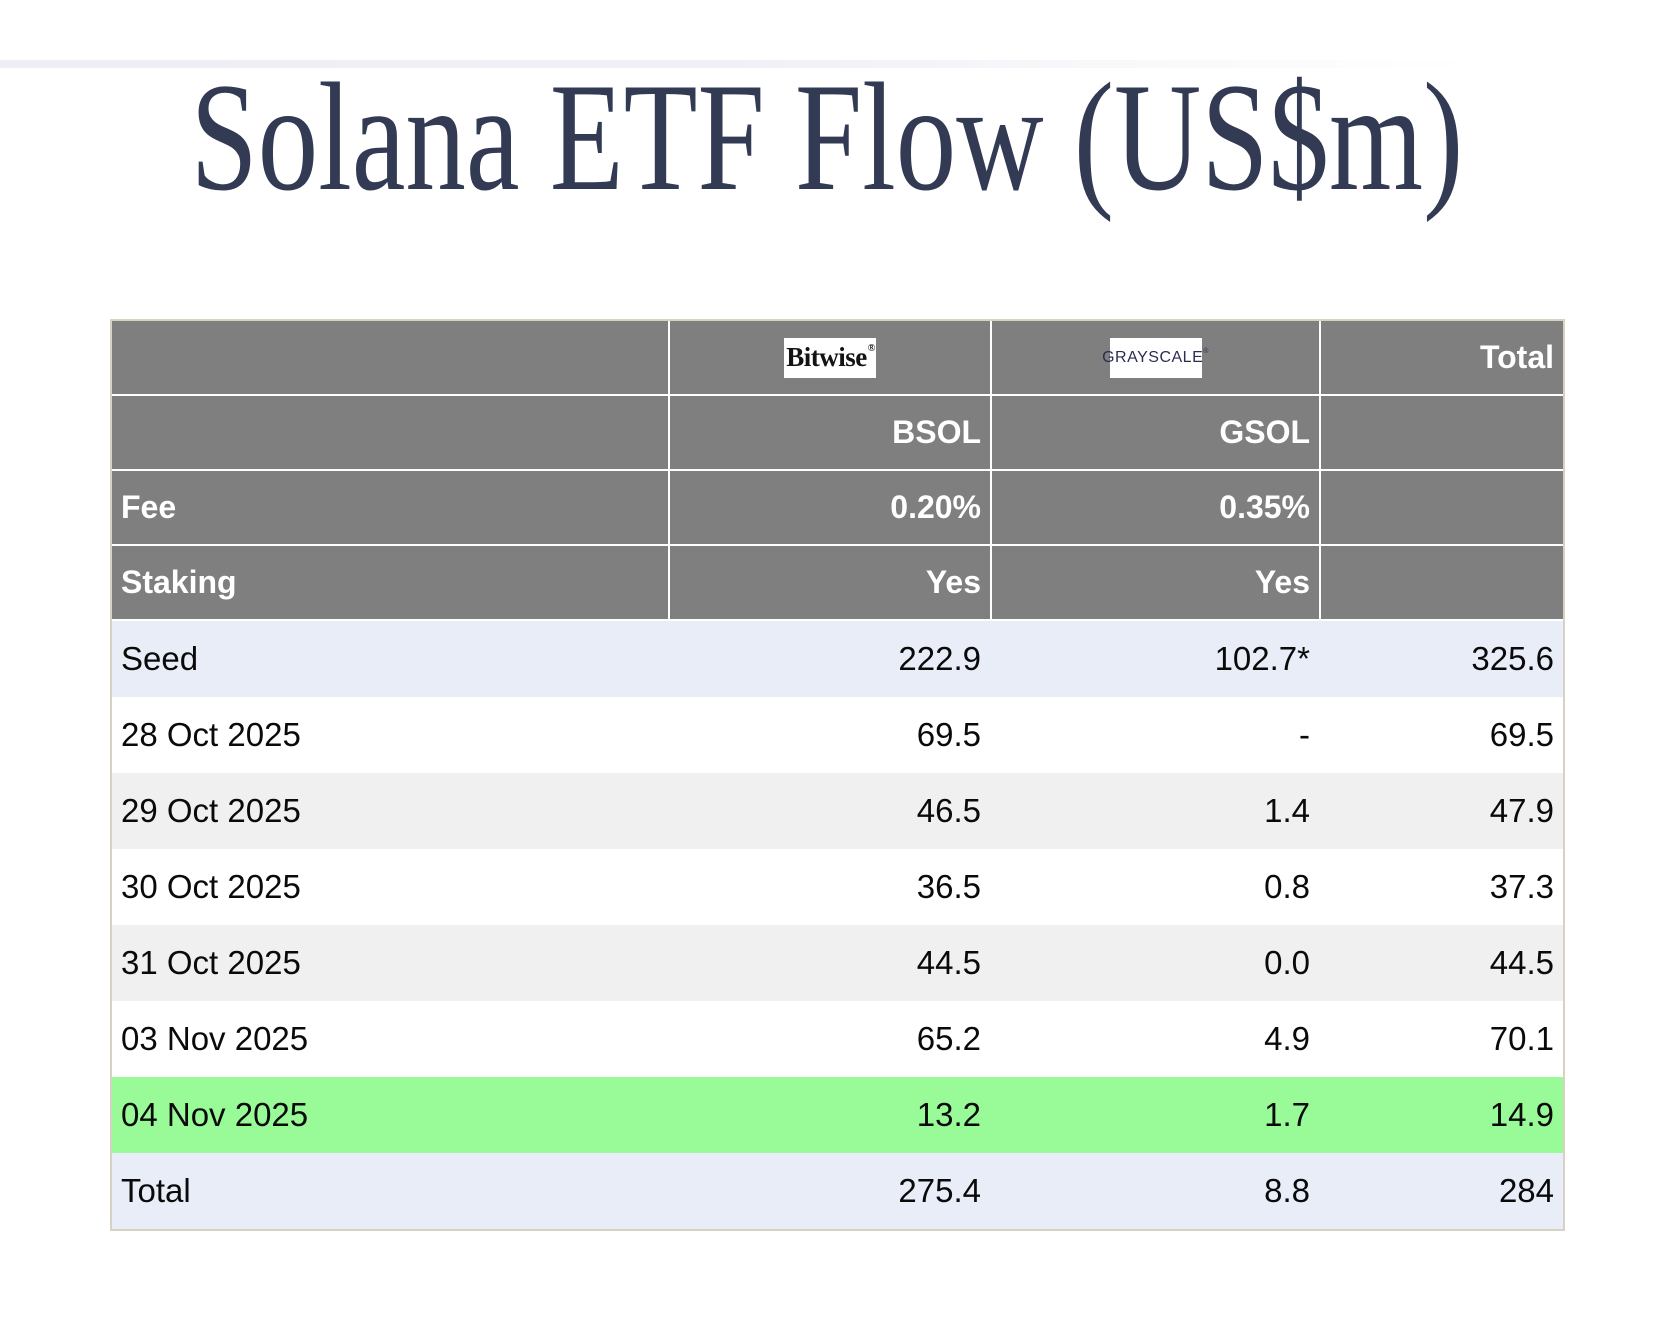 The height and width of the screenshot is (1337, 1654). I want to click on bitwise-registered-mark: ®, so click(871, 349).